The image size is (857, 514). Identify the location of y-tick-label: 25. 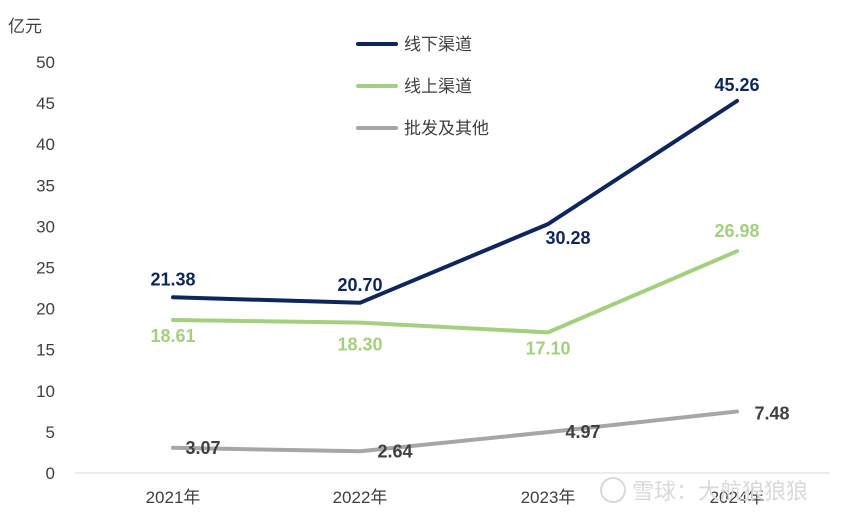
(45, 268).